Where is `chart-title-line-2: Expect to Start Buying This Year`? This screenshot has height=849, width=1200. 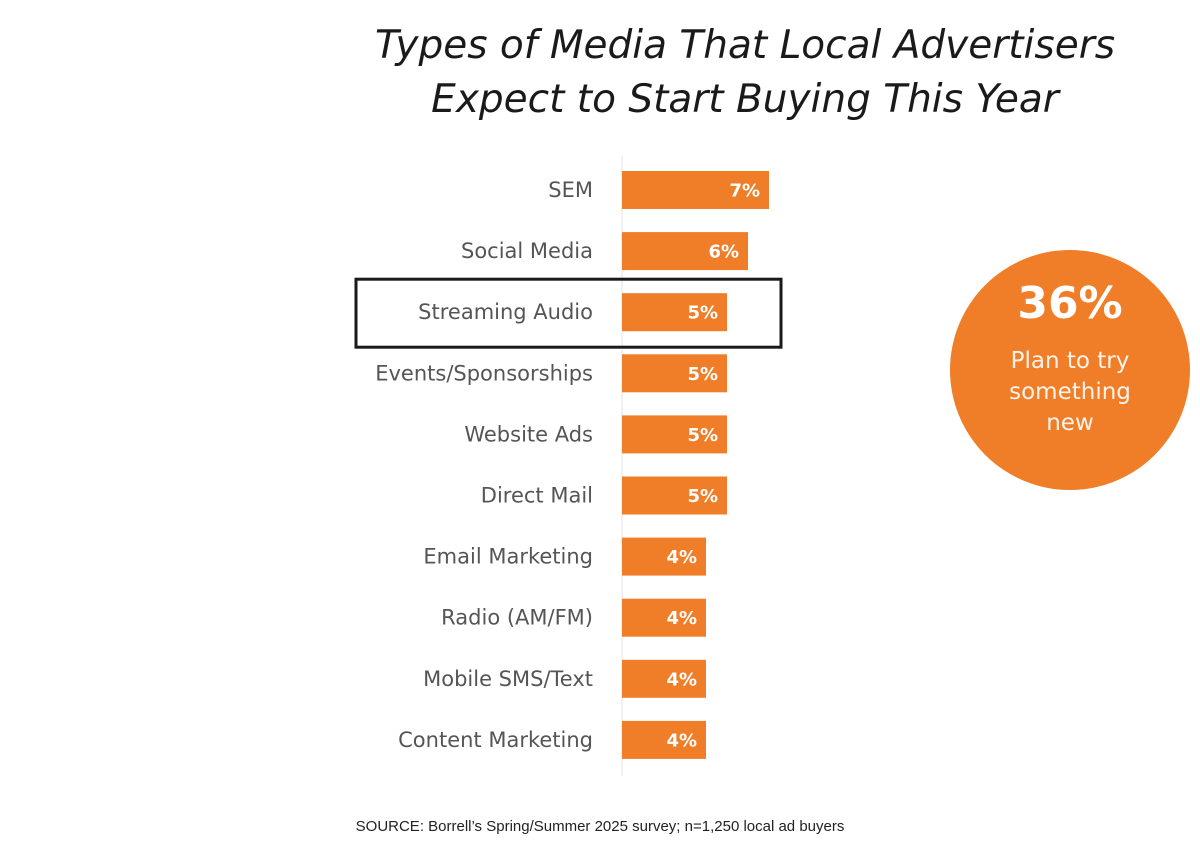
chart-title-line-2: Expect to Start Buying This Year is located at coordinates (745, 99).